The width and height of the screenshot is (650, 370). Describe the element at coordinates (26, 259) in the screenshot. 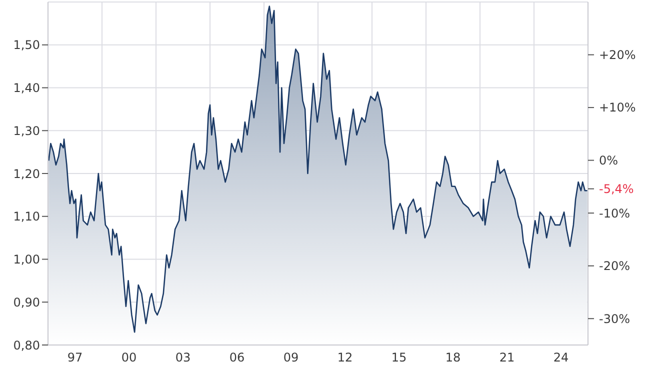

I see `y-tick-label: 1,00` at that location.